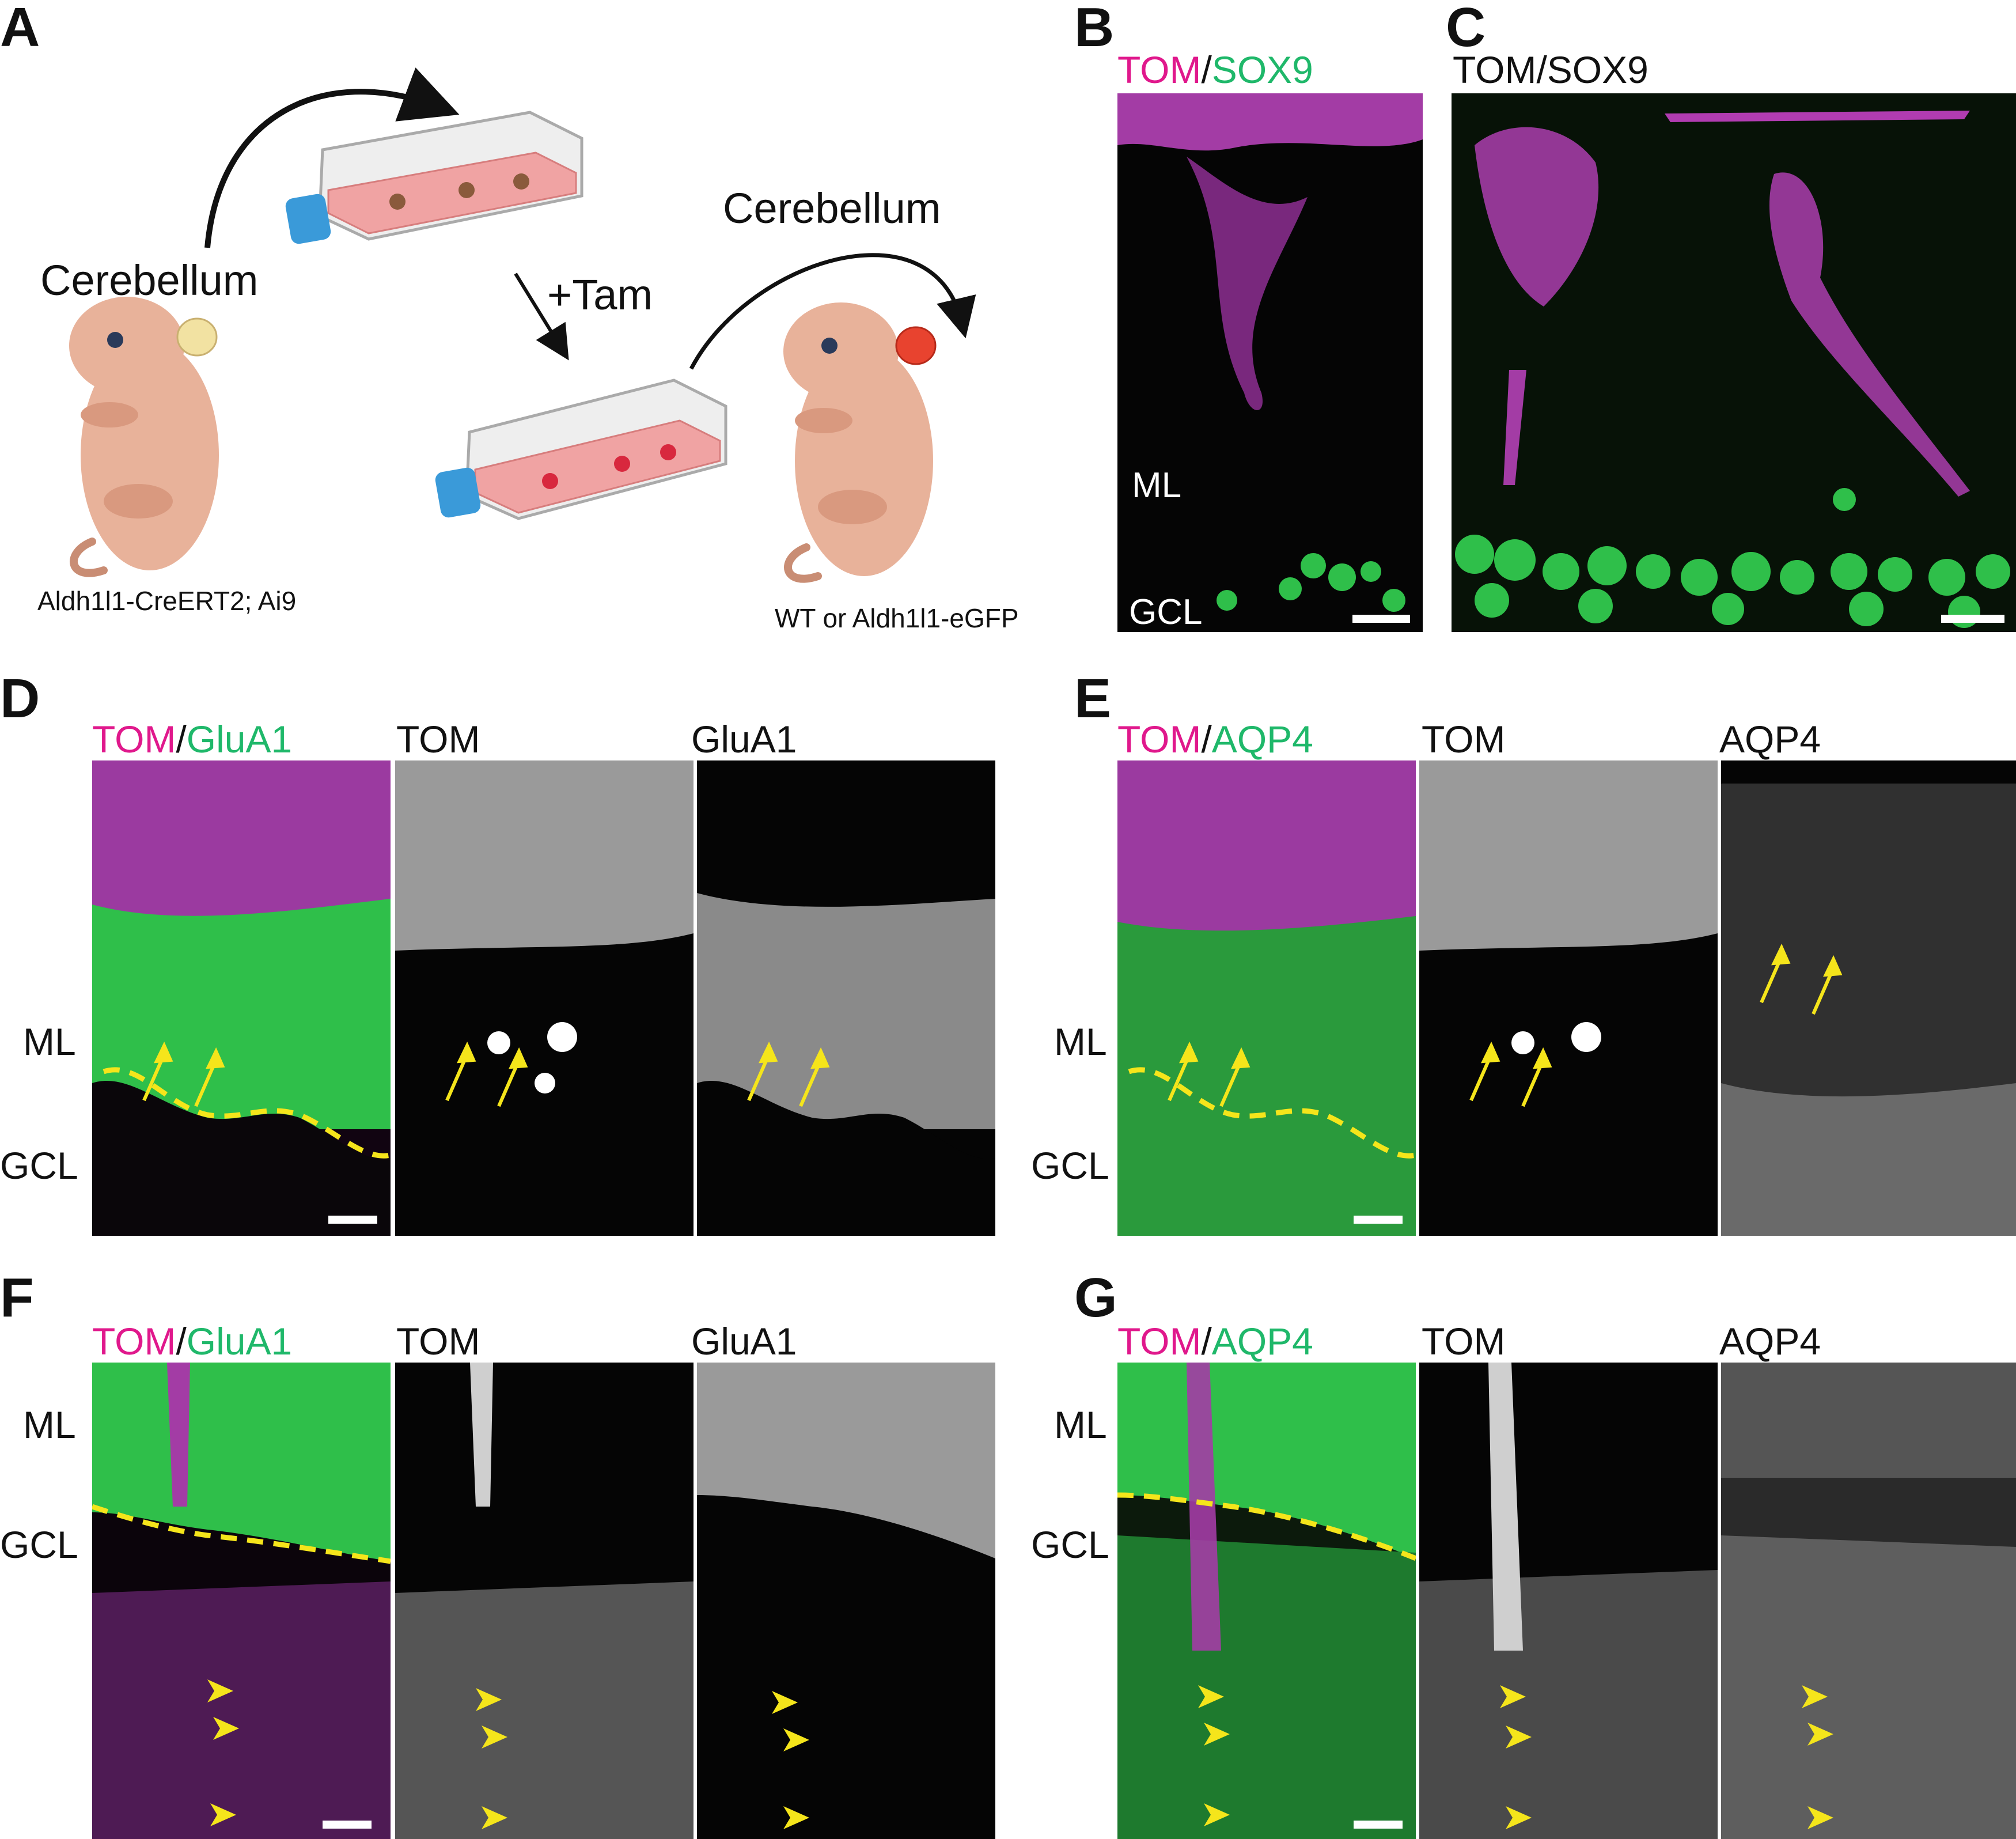 This screenshot has width=2016, height=1839. What do you see at coordinates (438, 739) in the screenshot?
I see `panel-d-ch1-title: TOM` at bounding box center [438, 739].